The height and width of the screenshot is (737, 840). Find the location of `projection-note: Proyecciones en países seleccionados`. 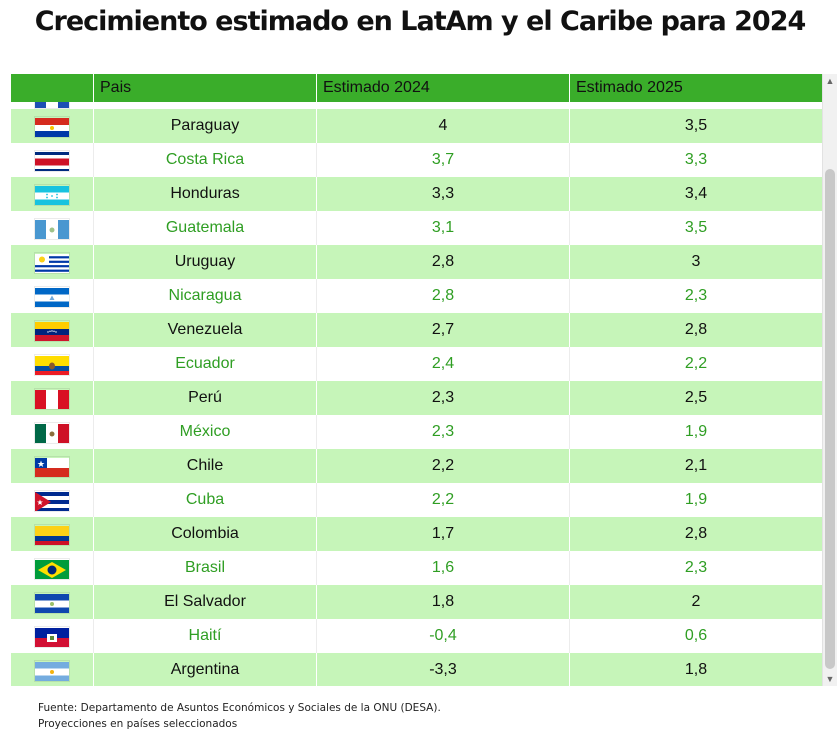

projection-note: Proyecciones en países seleccionados is located at coordinates (138, 724).